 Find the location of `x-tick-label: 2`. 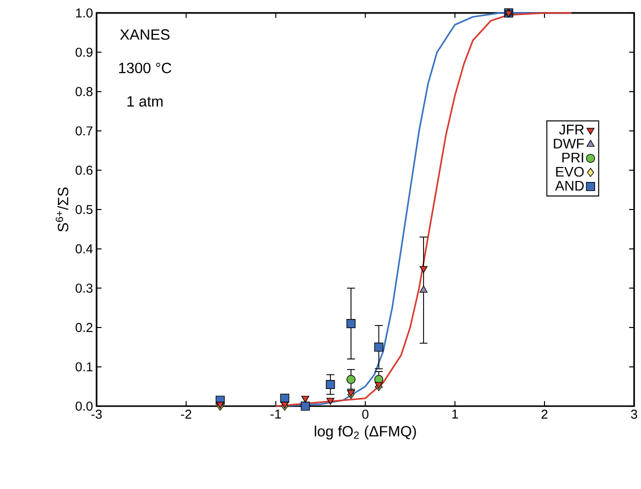

x-tick-label: 2 is located at coordinates (545, 414).